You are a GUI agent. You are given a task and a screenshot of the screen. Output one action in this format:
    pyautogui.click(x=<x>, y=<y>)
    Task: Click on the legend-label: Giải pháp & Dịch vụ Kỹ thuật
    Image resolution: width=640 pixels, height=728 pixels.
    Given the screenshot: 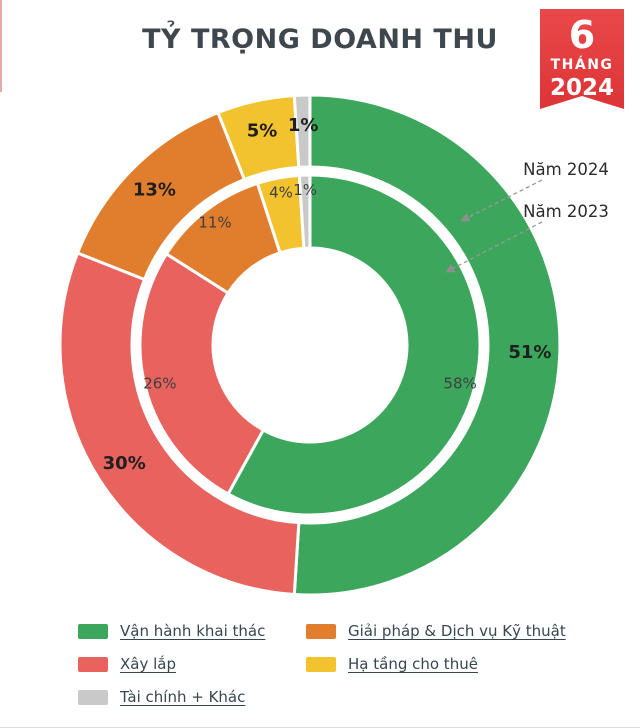 What is the action you would take?
    pyautogui.click(x=457, y=631)
    